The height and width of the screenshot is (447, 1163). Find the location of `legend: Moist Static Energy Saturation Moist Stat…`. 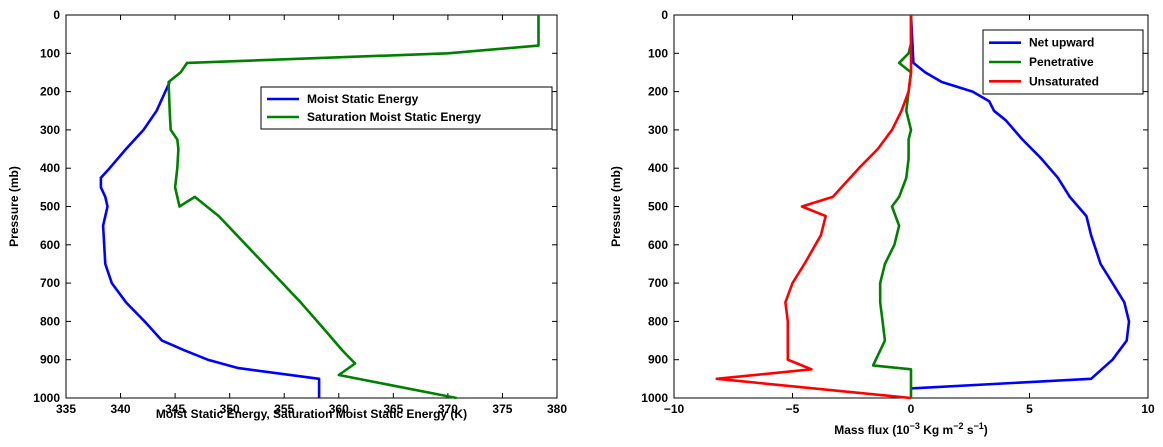

legend: Moist Static Energy Saturation Moist Stat… is located at coordinates (406, 108).